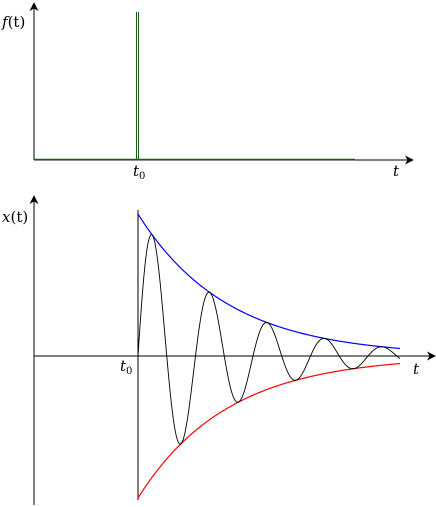 The height and width of the screenshot is (507, 436). I want to click on x-axis-label: x(t), so click(15, 217).